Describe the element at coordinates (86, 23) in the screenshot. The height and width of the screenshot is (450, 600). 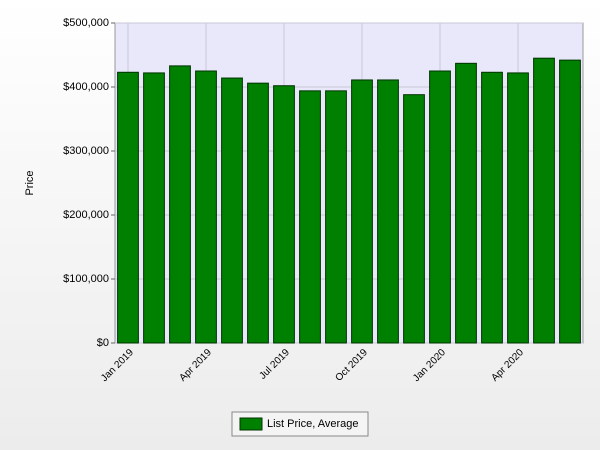
I see `y-tick-label: $500,000` at that location.